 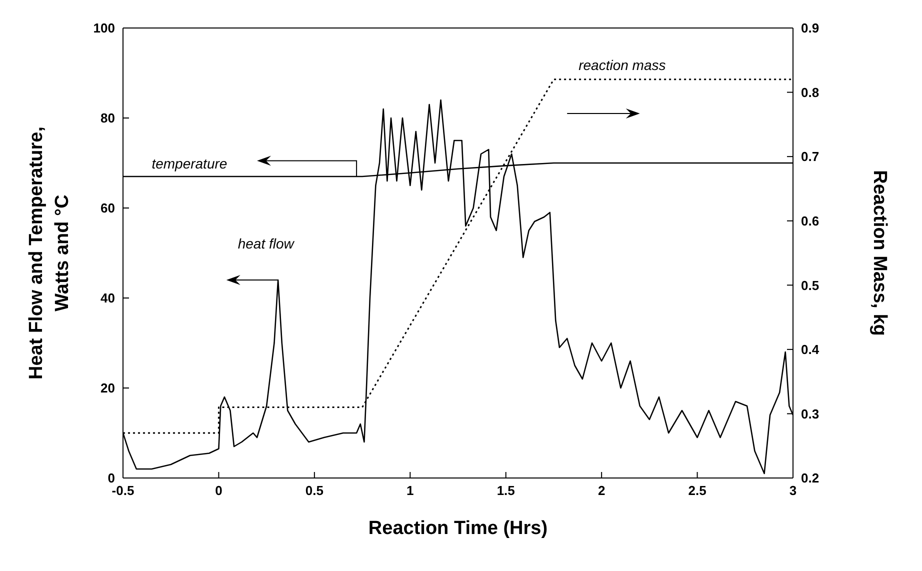 What do you see at coordinates (107, 208) in the screenshot?
I see `y-tick-label: 60` at bounding box center [107, 208].